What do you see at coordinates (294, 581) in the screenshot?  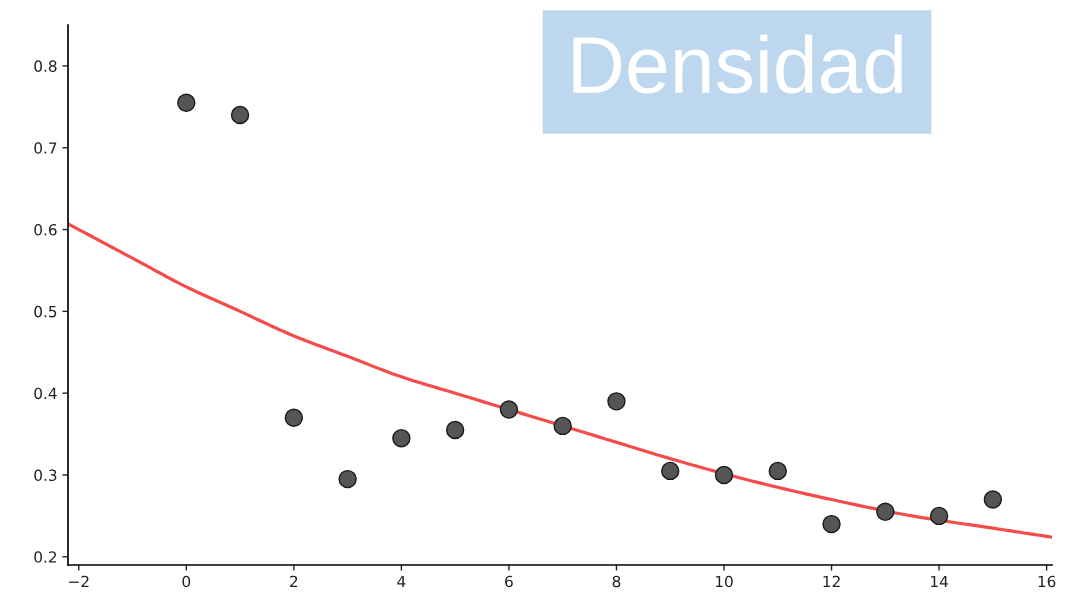 I see `x-tick-label: 2` at bounding box center [294, 581].